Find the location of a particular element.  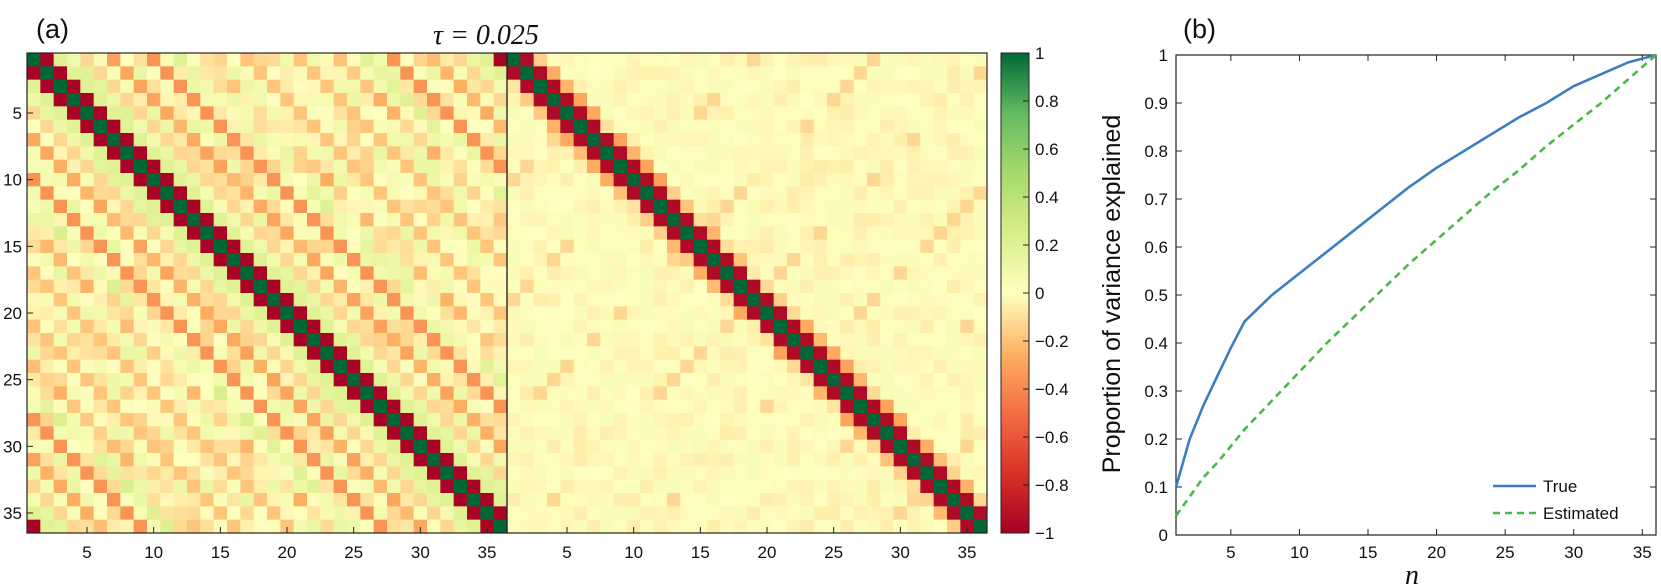

colorbar-tick-label: −0.2 is located at coordinates (1052, 341).